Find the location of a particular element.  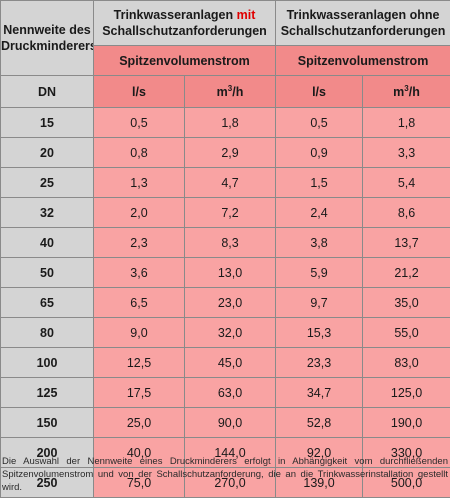

without-m3h-cell: 83,0 is located at coordinates (406, 362).